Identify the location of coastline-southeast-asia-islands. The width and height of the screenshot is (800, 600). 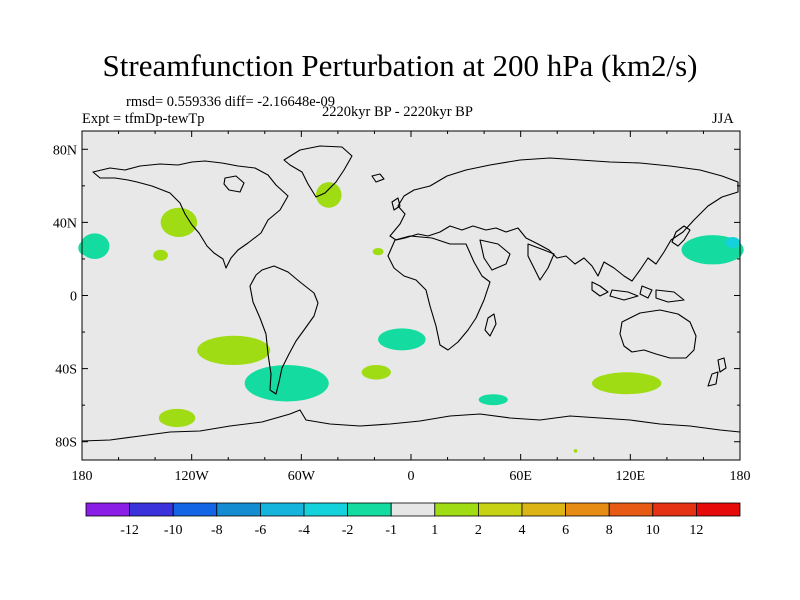
(638, 292).